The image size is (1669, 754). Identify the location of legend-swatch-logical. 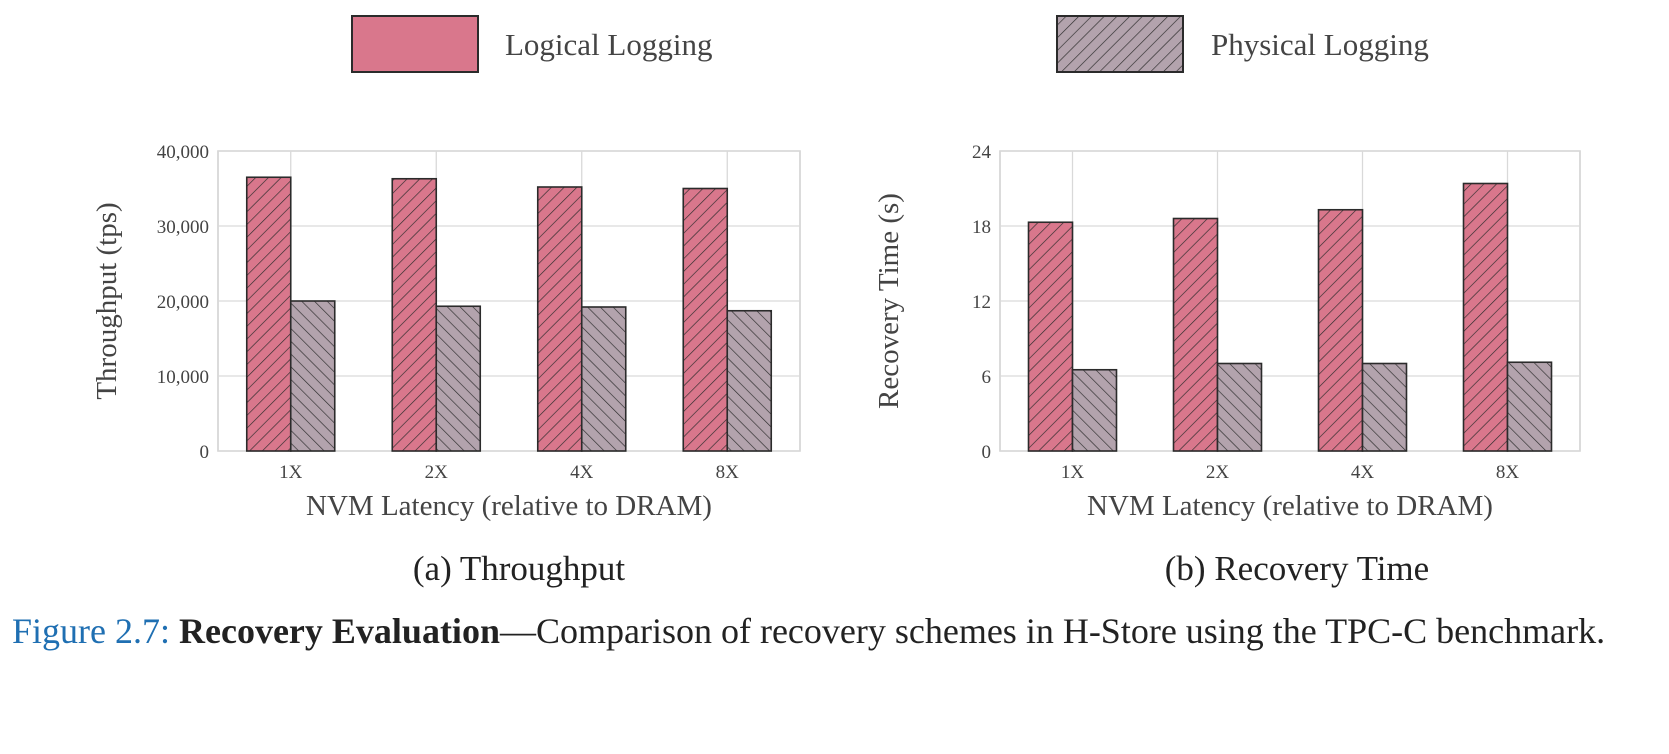
(415, 44).